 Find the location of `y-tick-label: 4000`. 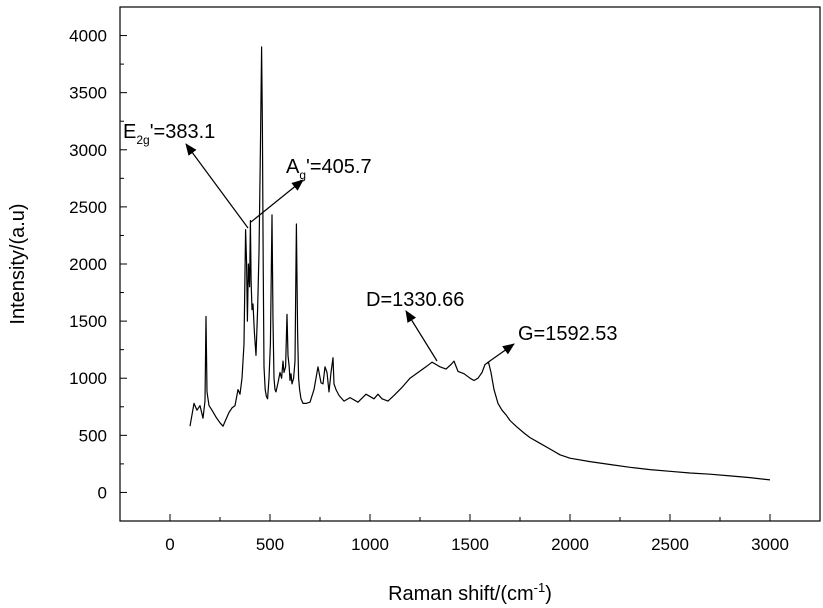

y-tick-label: 4000 is located at coordinates (88, 36).